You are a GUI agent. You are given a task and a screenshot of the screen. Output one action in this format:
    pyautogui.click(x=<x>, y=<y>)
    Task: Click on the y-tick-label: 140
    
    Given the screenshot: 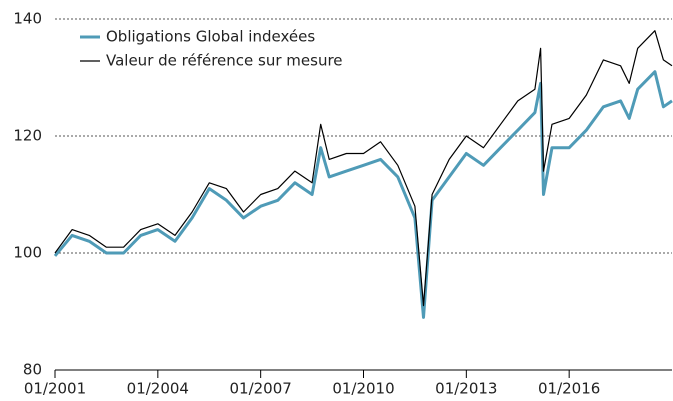 What is the action you would take?
    pyautogui.click(x=27, y=19)
    